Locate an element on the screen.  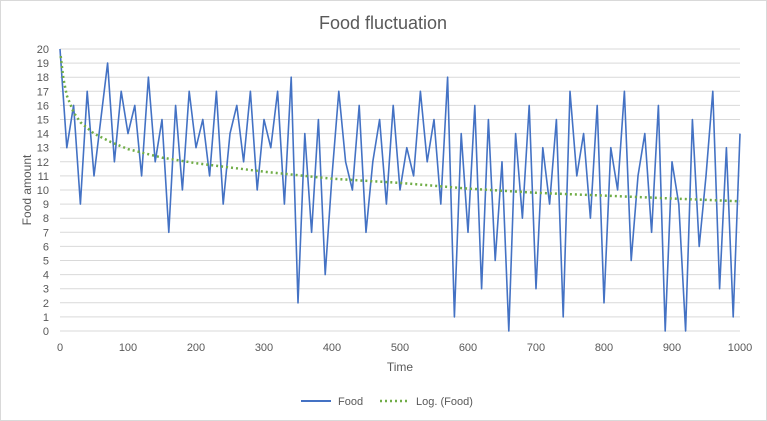
x-tick-label: 0 is located at coordinates (60, 348).